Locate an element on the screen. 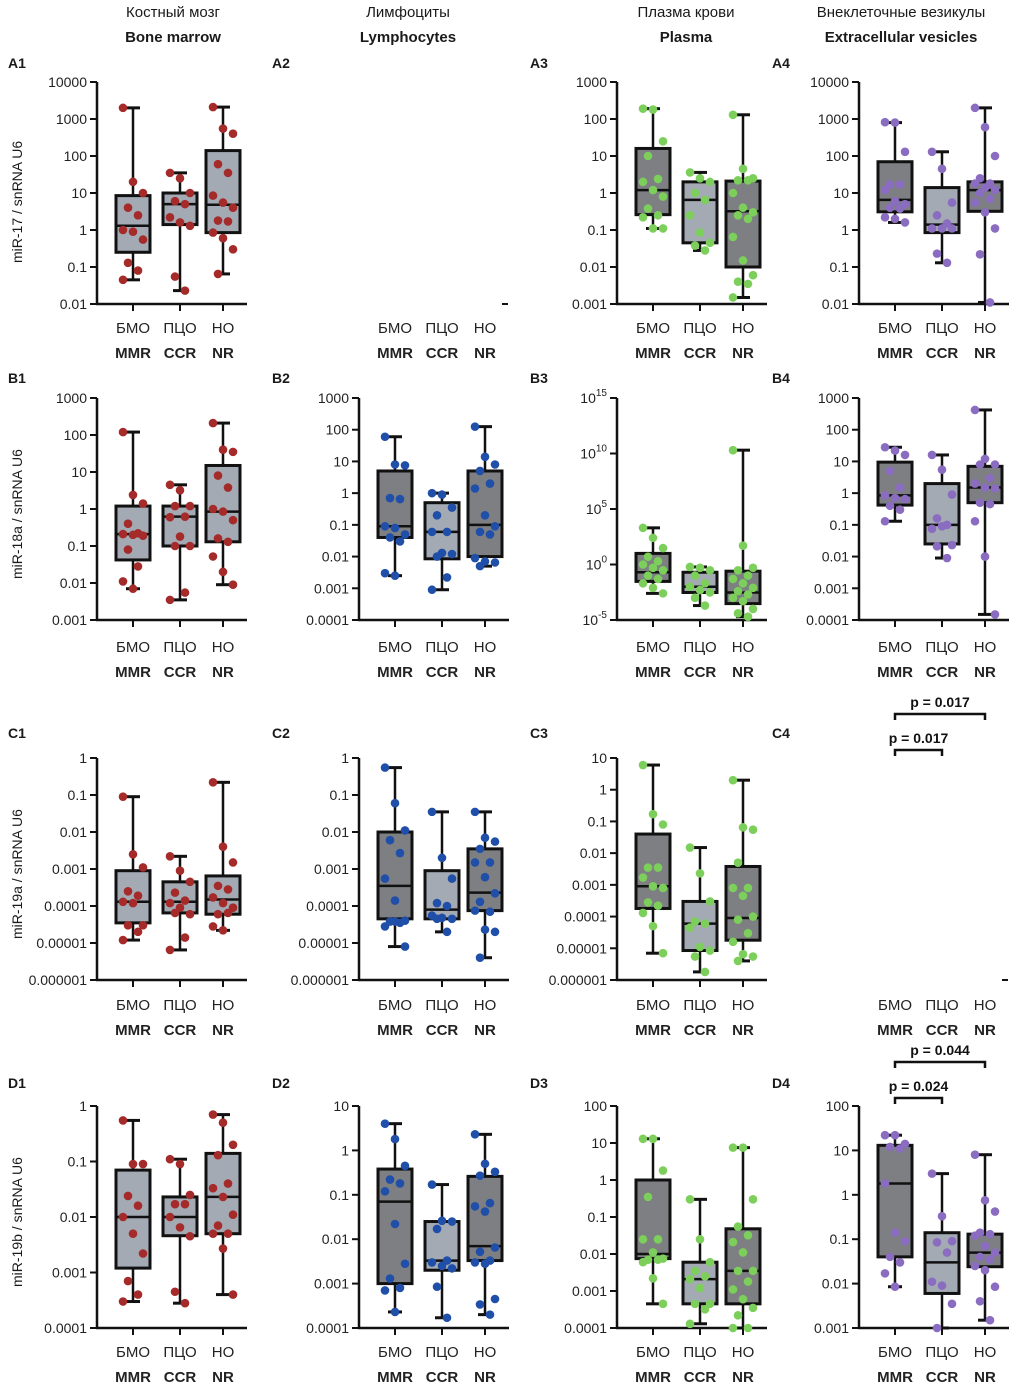 The width and height of the screenshot is (1013, 1389). y-tick-label: 0.1 is located at coordinates (78, 1162).